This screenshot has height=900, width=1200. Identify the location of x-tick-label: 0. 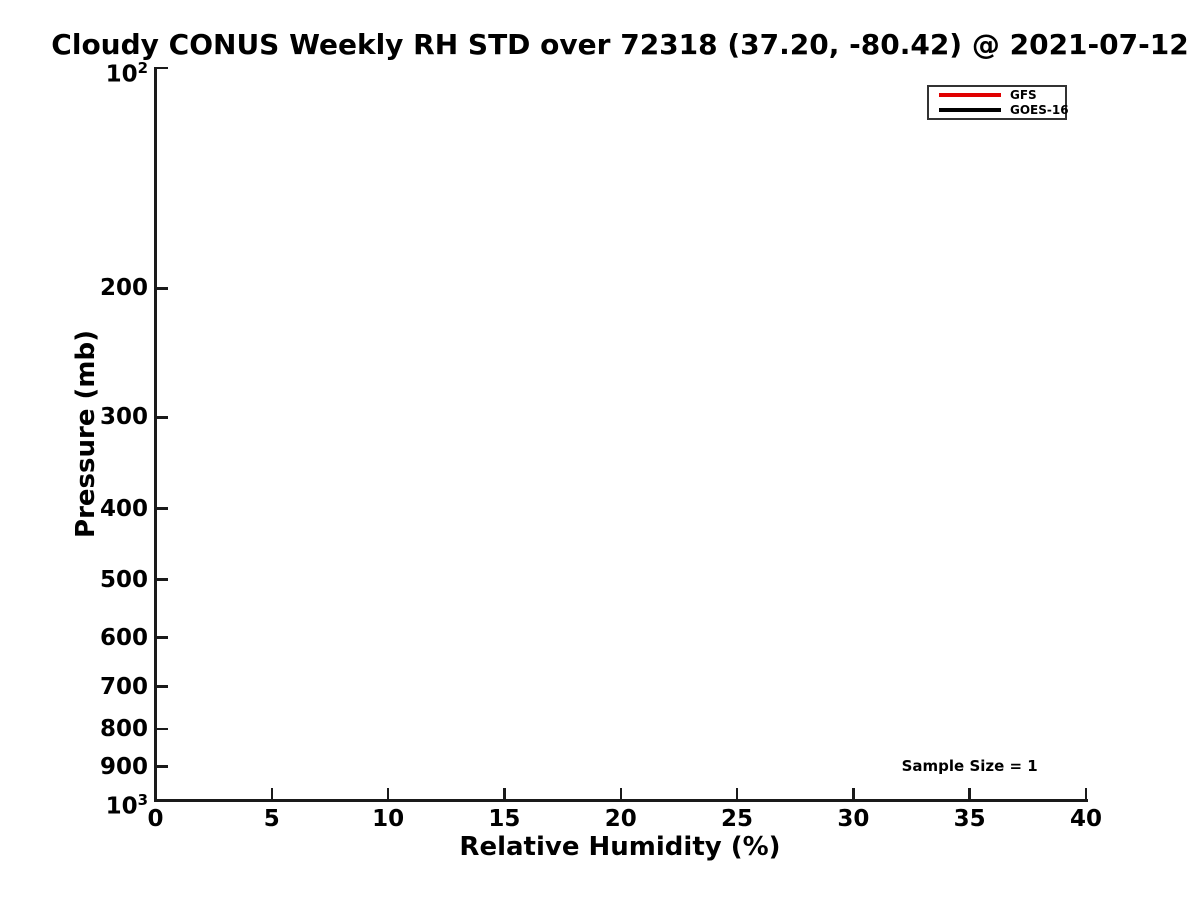
(155, 819).